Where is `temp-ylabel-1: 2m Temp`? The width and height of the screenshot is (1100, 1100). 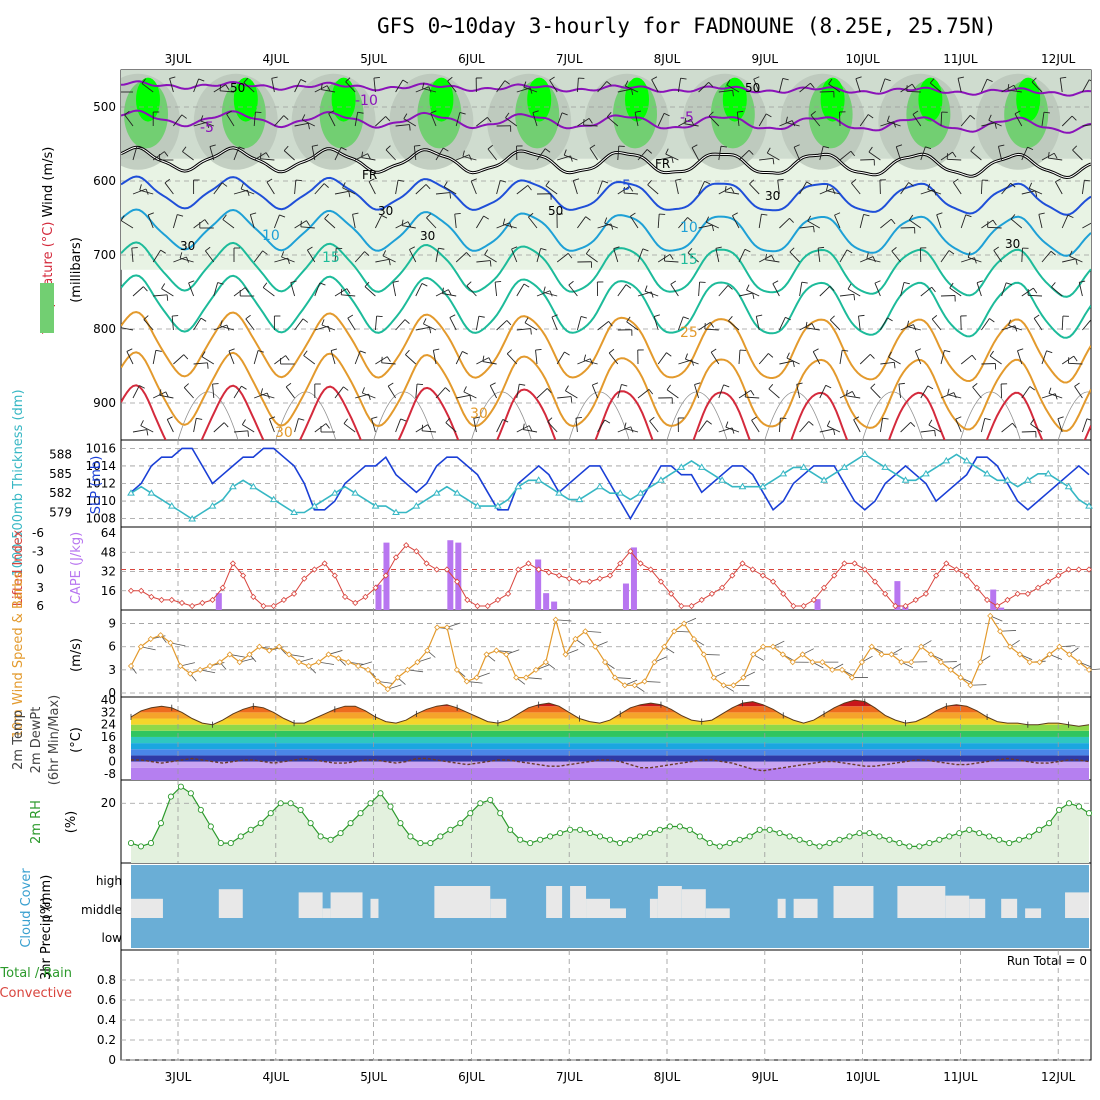 temp-ylabel-1: 2m Temp is located at coordinates (18, 740).